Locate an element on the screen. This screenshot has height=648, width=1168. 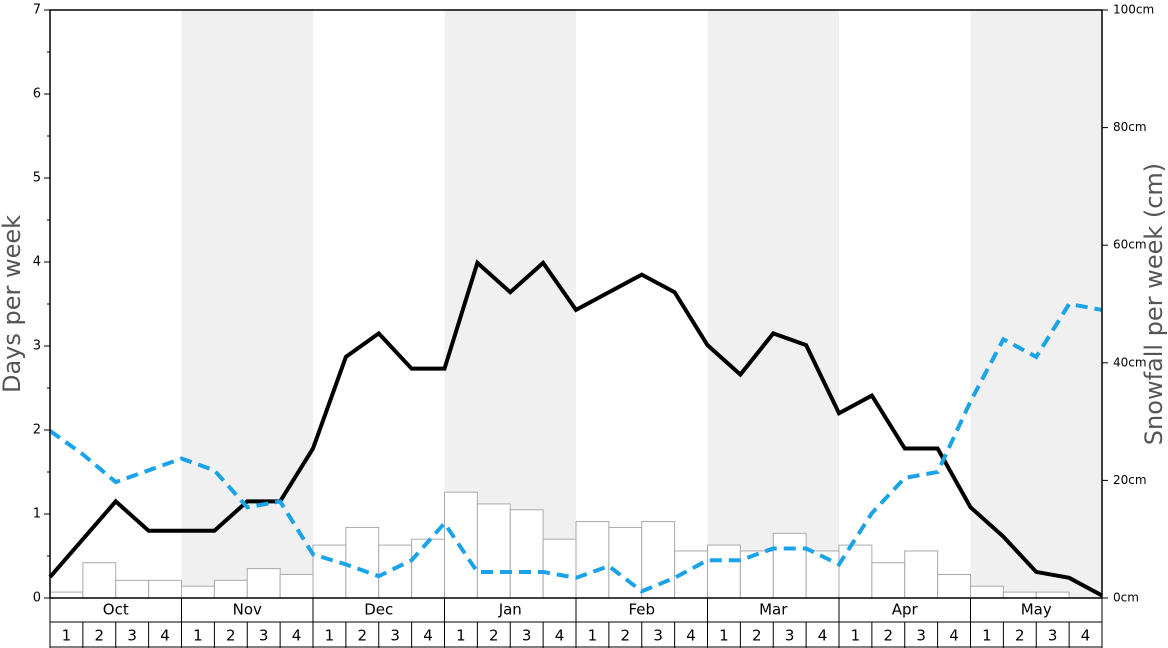
y2-tick-label: 60cm is located at coordinates (1130, 245).